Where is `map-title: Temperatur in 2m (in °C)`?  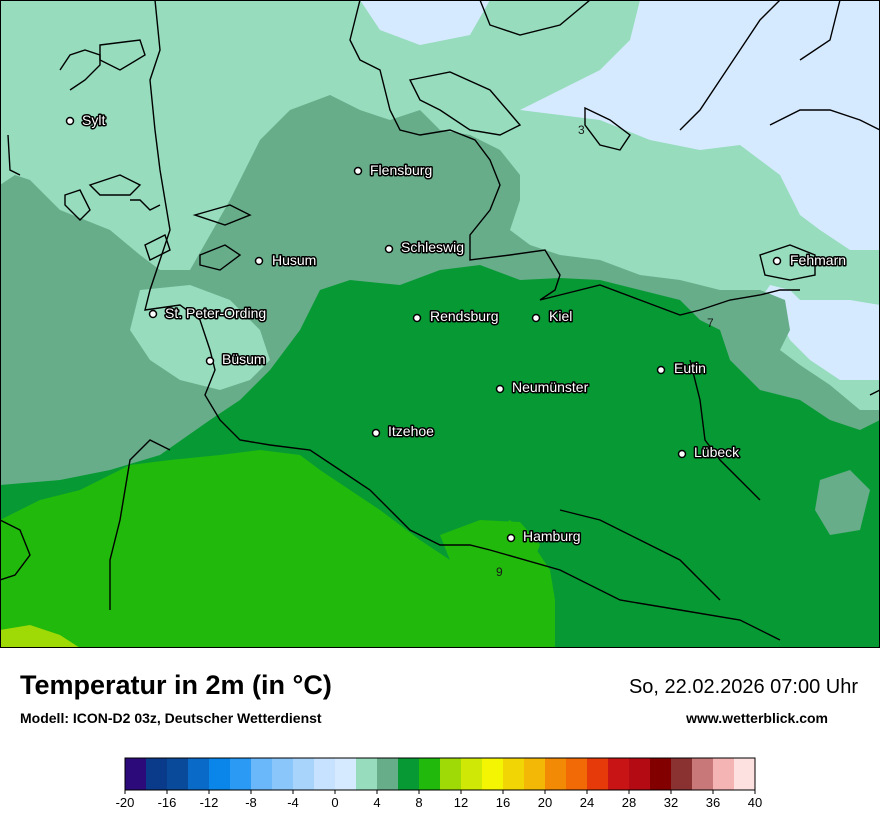
map-title: Temperatur in 2m (in °C) is located at coordinates (176, 685).